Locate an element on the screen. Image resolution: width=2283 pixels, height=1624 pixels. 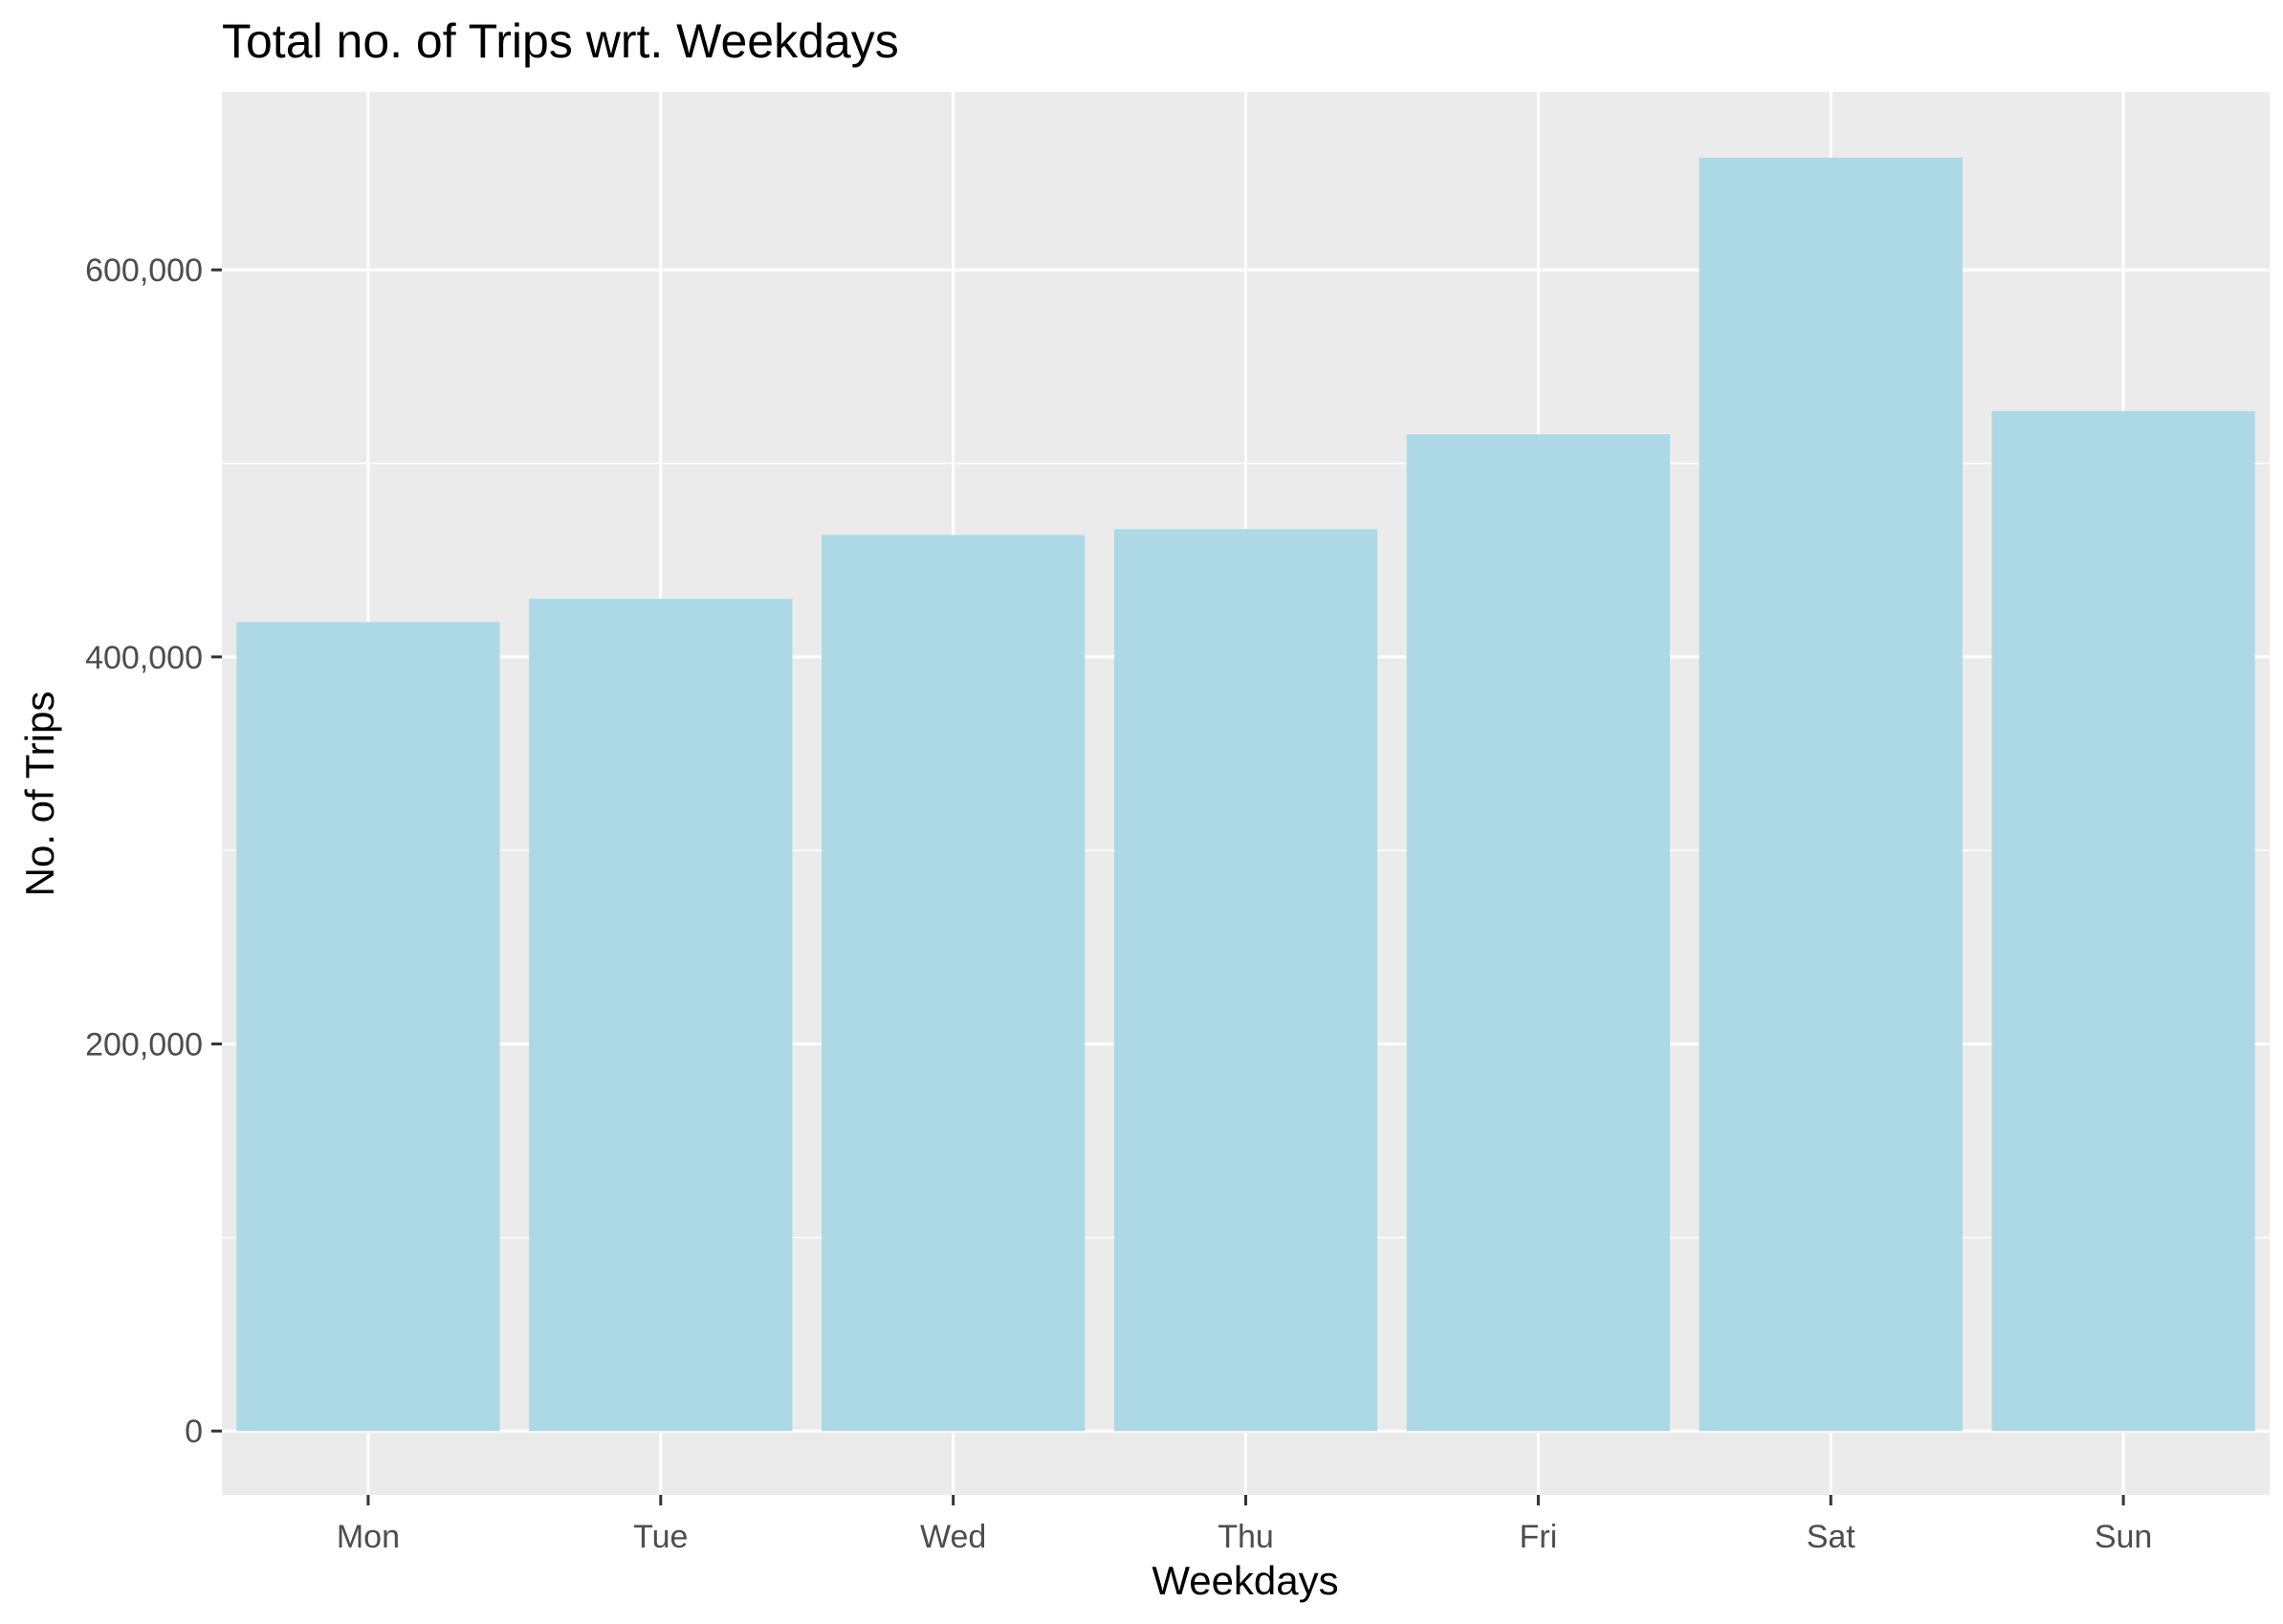
chart-title: Total no. of Trips wrt. Weekdays is located at coordinates (560, 41).